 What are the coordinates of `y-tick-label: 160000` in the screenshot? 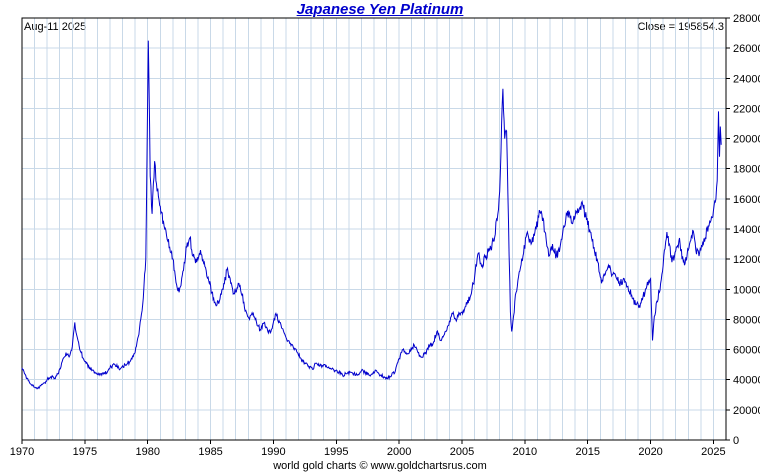 It's located at (746, 200).